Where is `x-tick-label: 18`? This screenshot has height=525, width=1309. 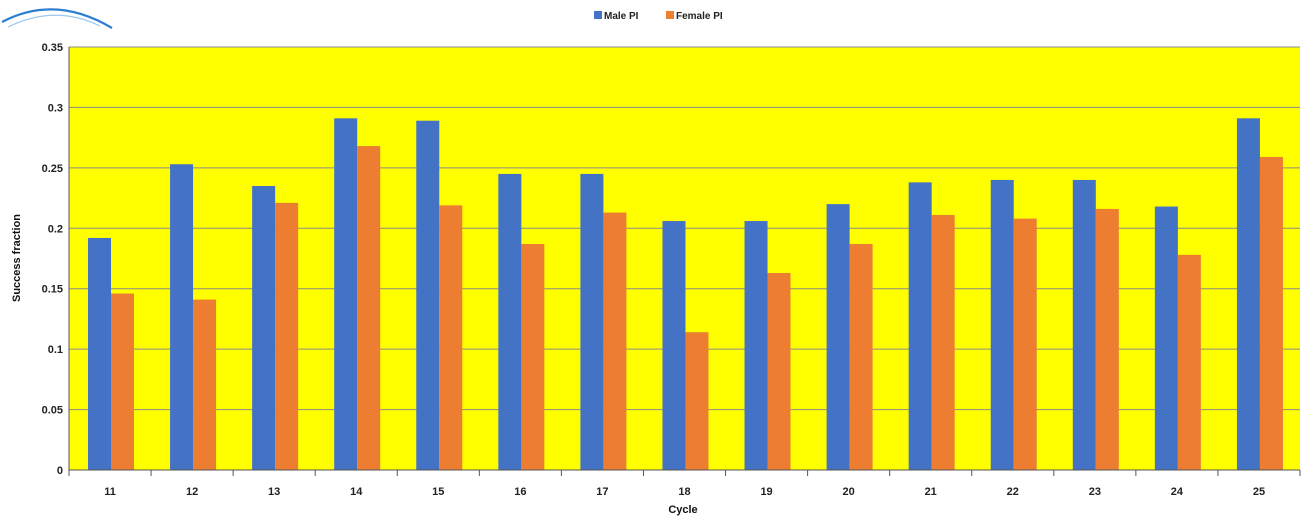 x-tick-label: 18 is located at coordinates (684, 492).